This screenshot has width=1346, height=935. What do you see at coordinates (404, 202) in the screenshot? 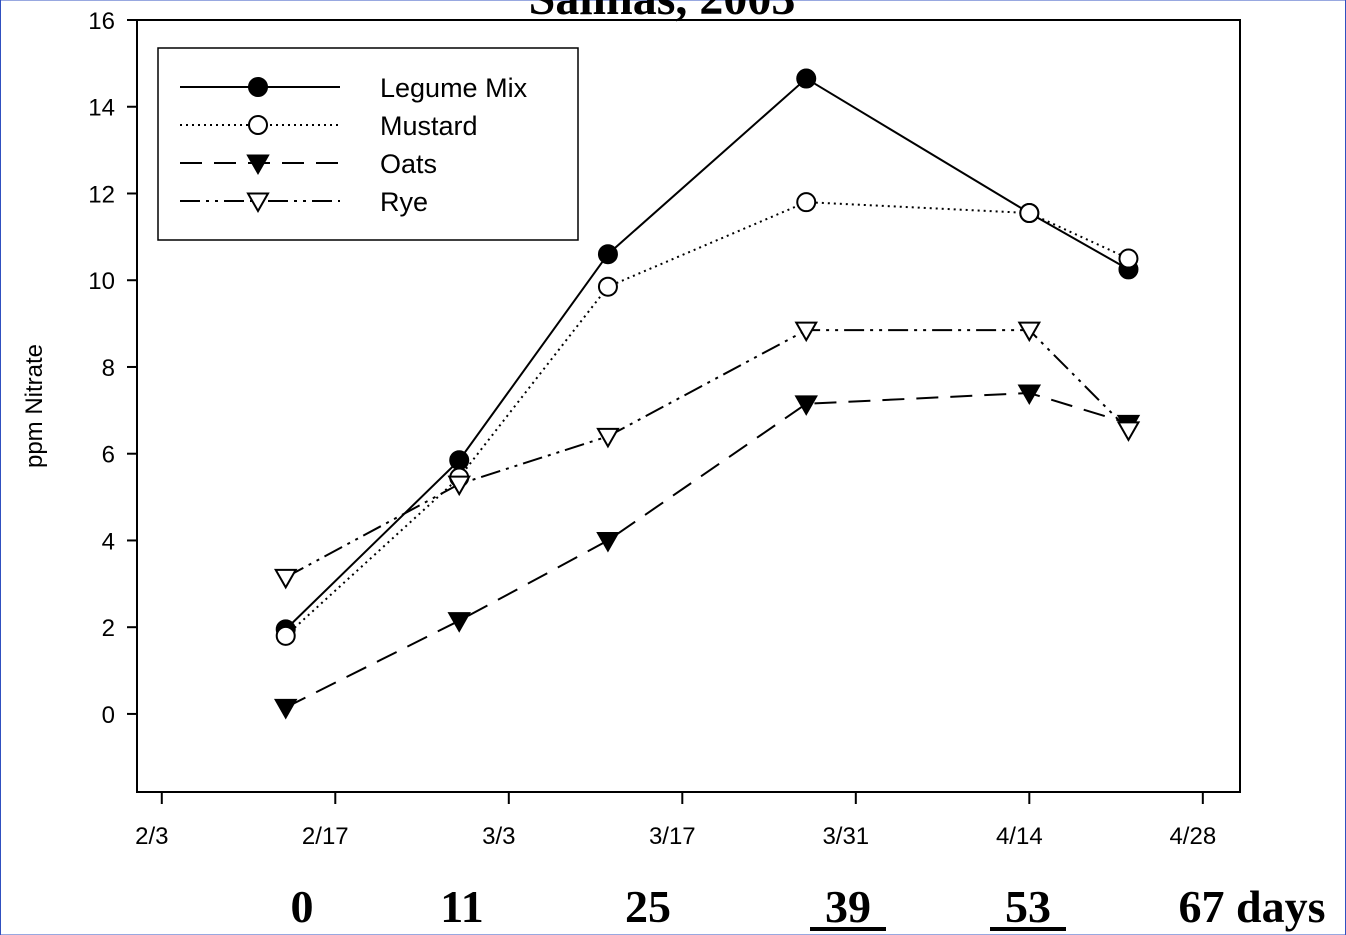
I see `legend-label: Rye` at bounding box center [404, 202].